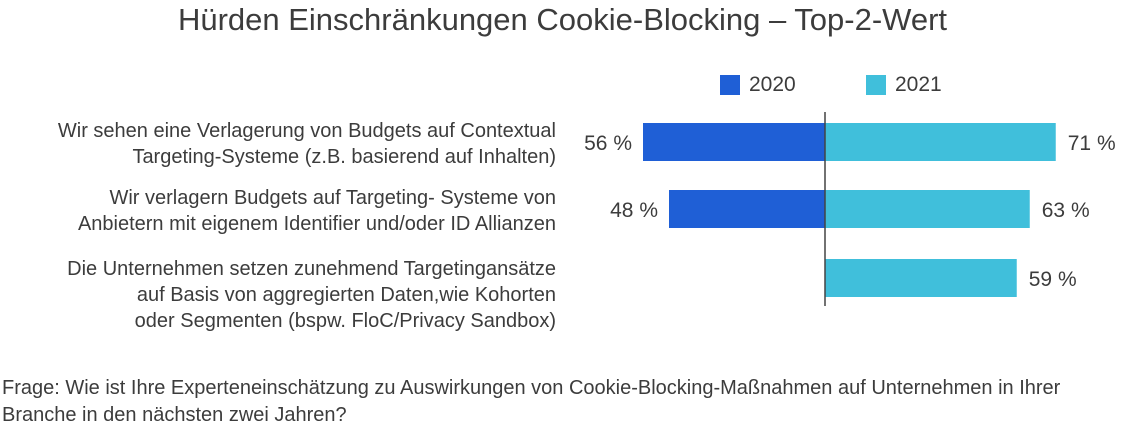  What do you see at coordinates (634, 210) in the screenshot?
I see `value-label-2020-row-2: 48 %` at bounding box center [634, 210].